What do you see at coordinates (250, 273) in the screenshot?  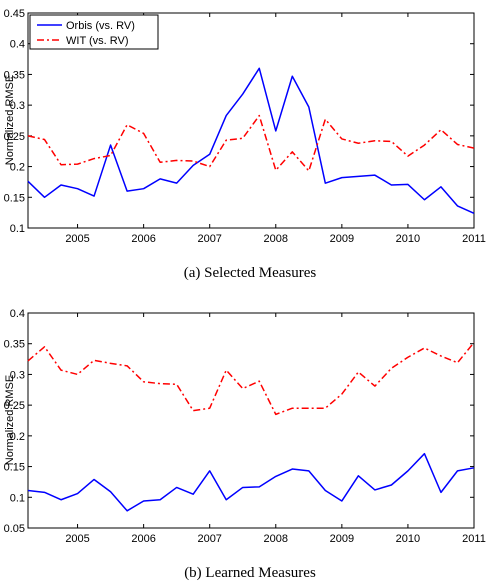 I see `panel-a-caption: (a) Selected Measures` at bounding box center [250, 273].